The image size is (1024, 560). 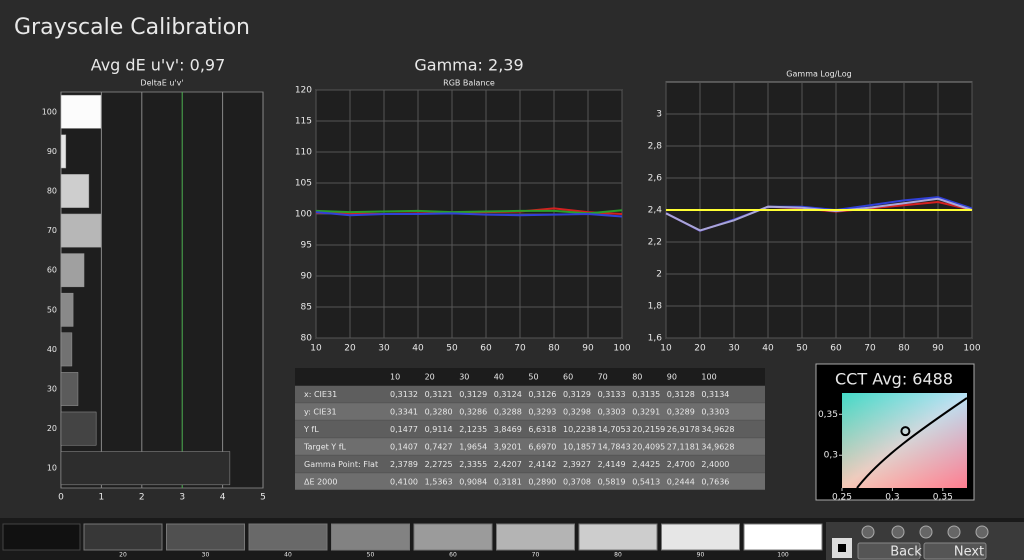 What do you see at coordinates (303, 153) in the screenshot?
I see `y-tick-label: 110` at bounding box center [303, 153].